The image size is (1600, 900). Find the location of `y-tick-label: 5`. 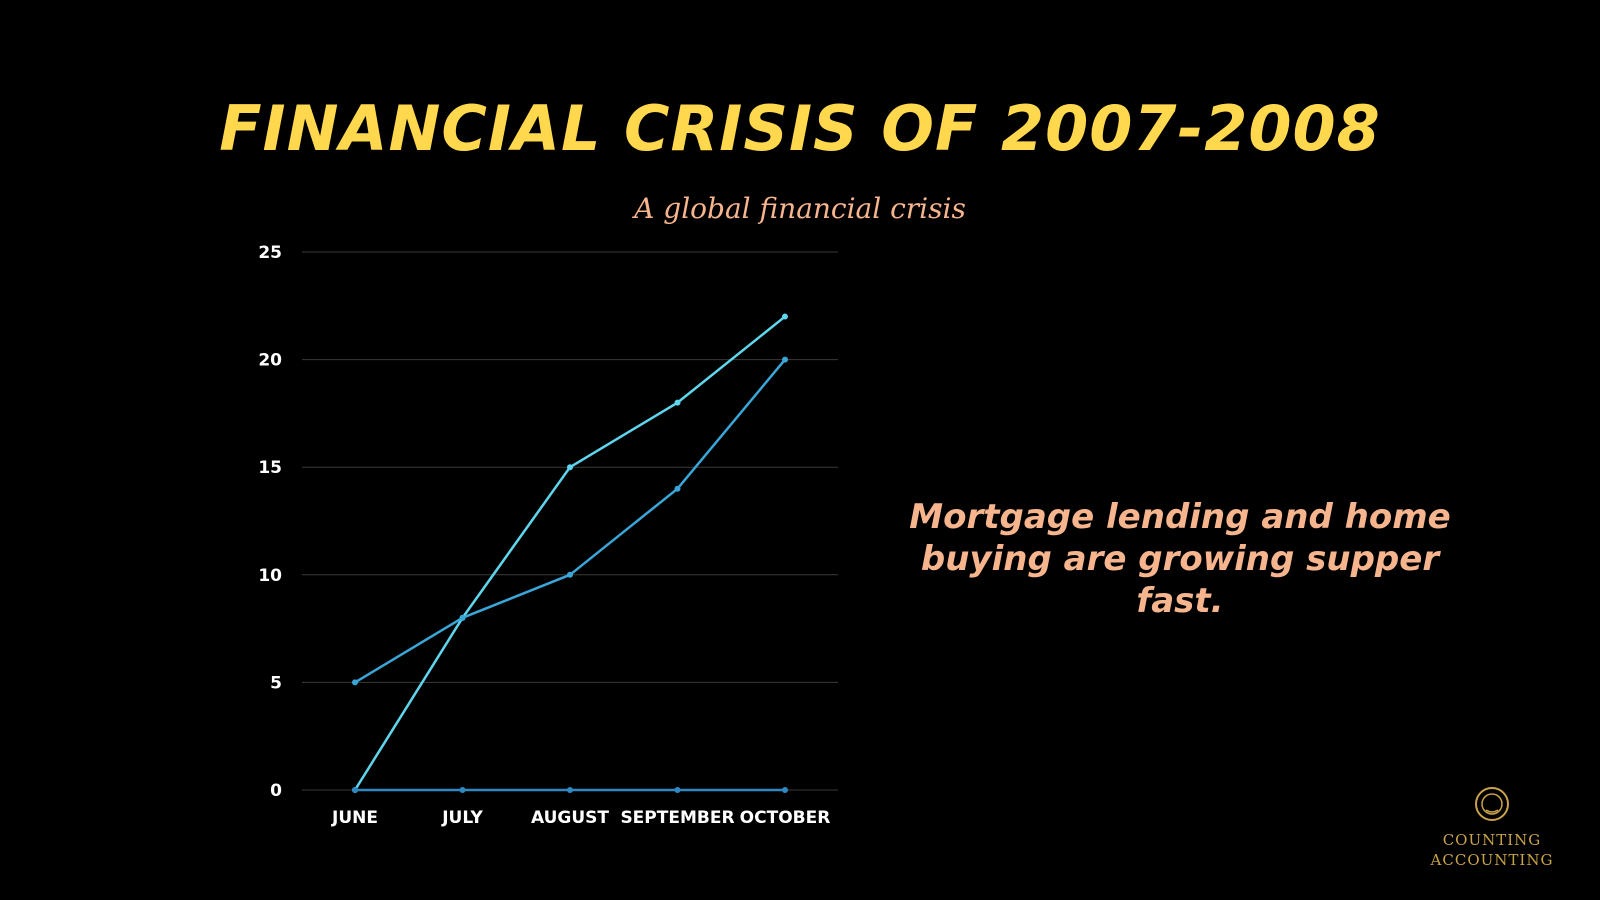

y-tick-label: 5 is located at coordinates (276, 683).